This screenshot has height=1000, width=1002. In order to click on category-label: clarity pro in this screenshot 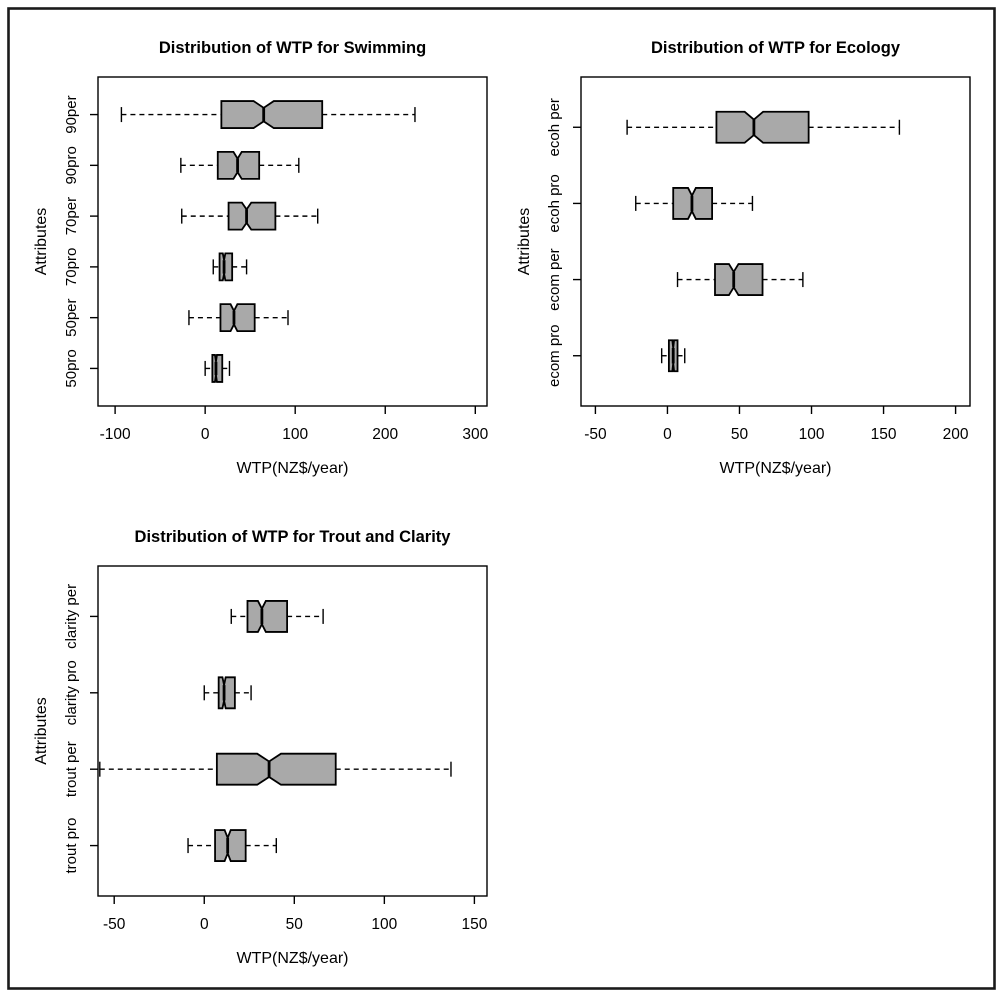, I will do `click(71, 692)`.